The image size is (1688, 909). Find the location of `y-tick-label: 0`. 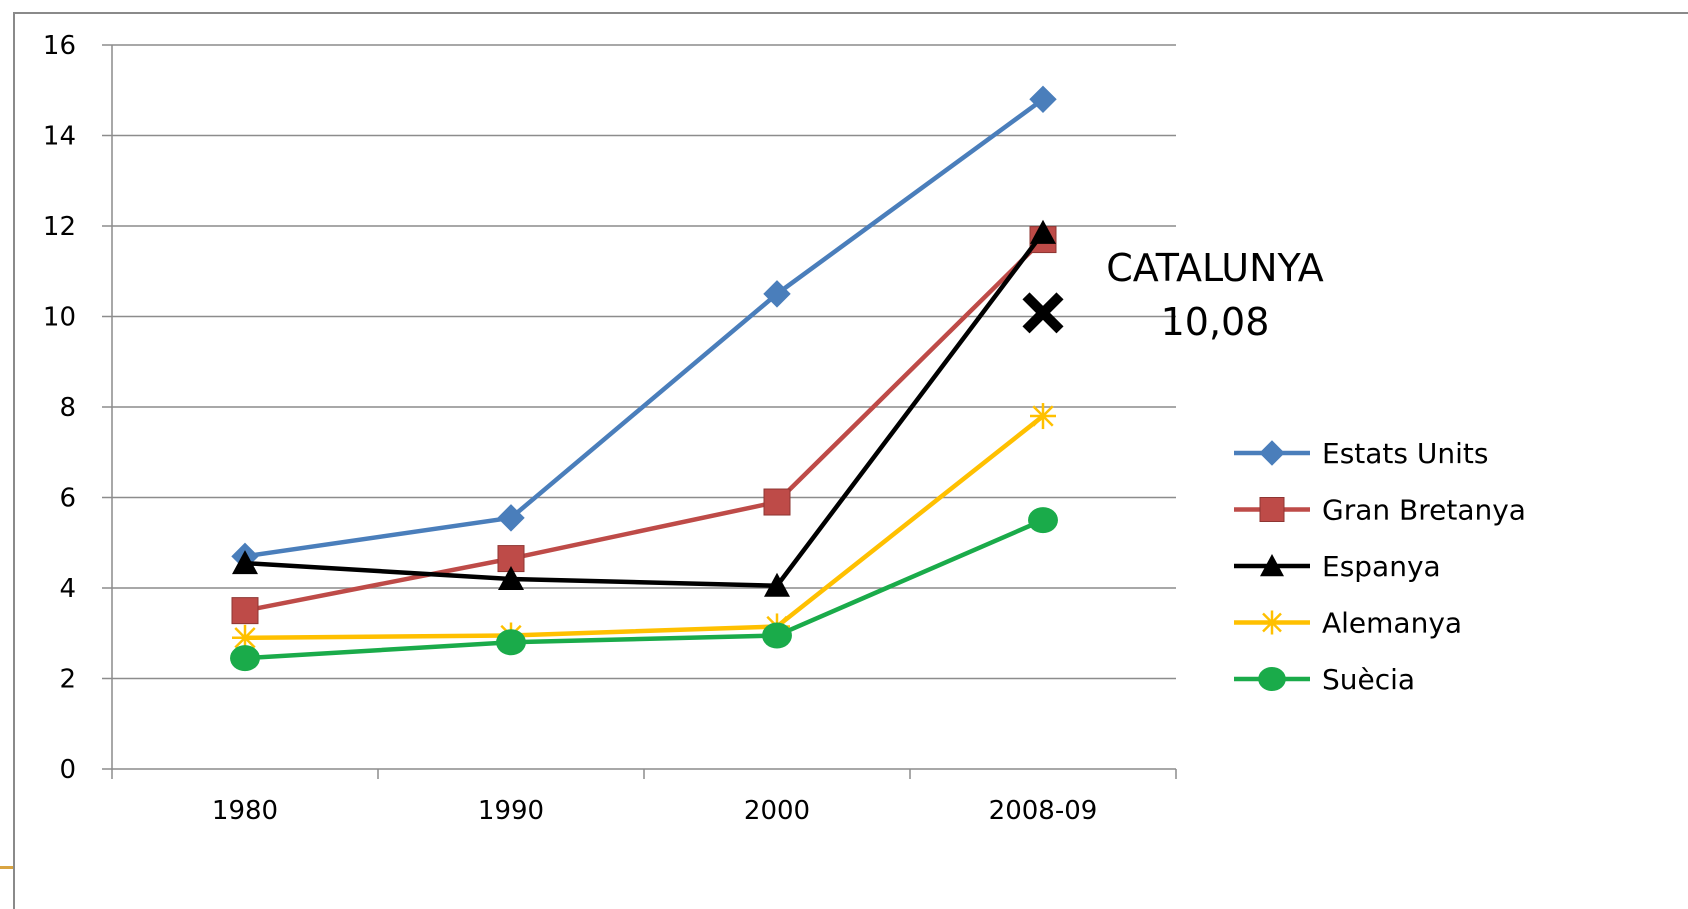

y-tick-label: 0 is located at coordinates (67, 770).